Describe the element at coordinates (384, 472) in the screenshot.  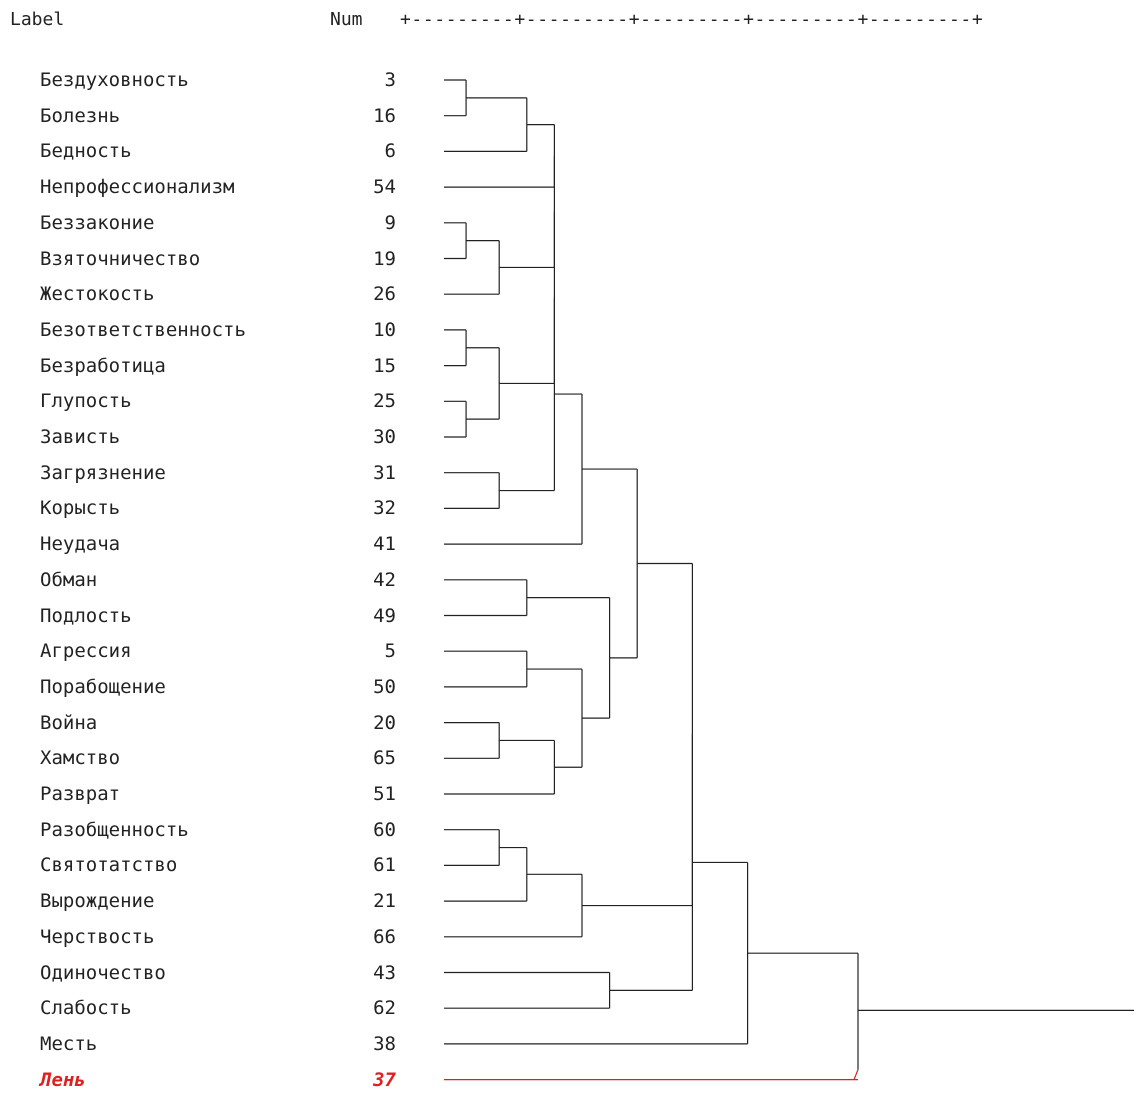
I see `case-number: 31` at that location.